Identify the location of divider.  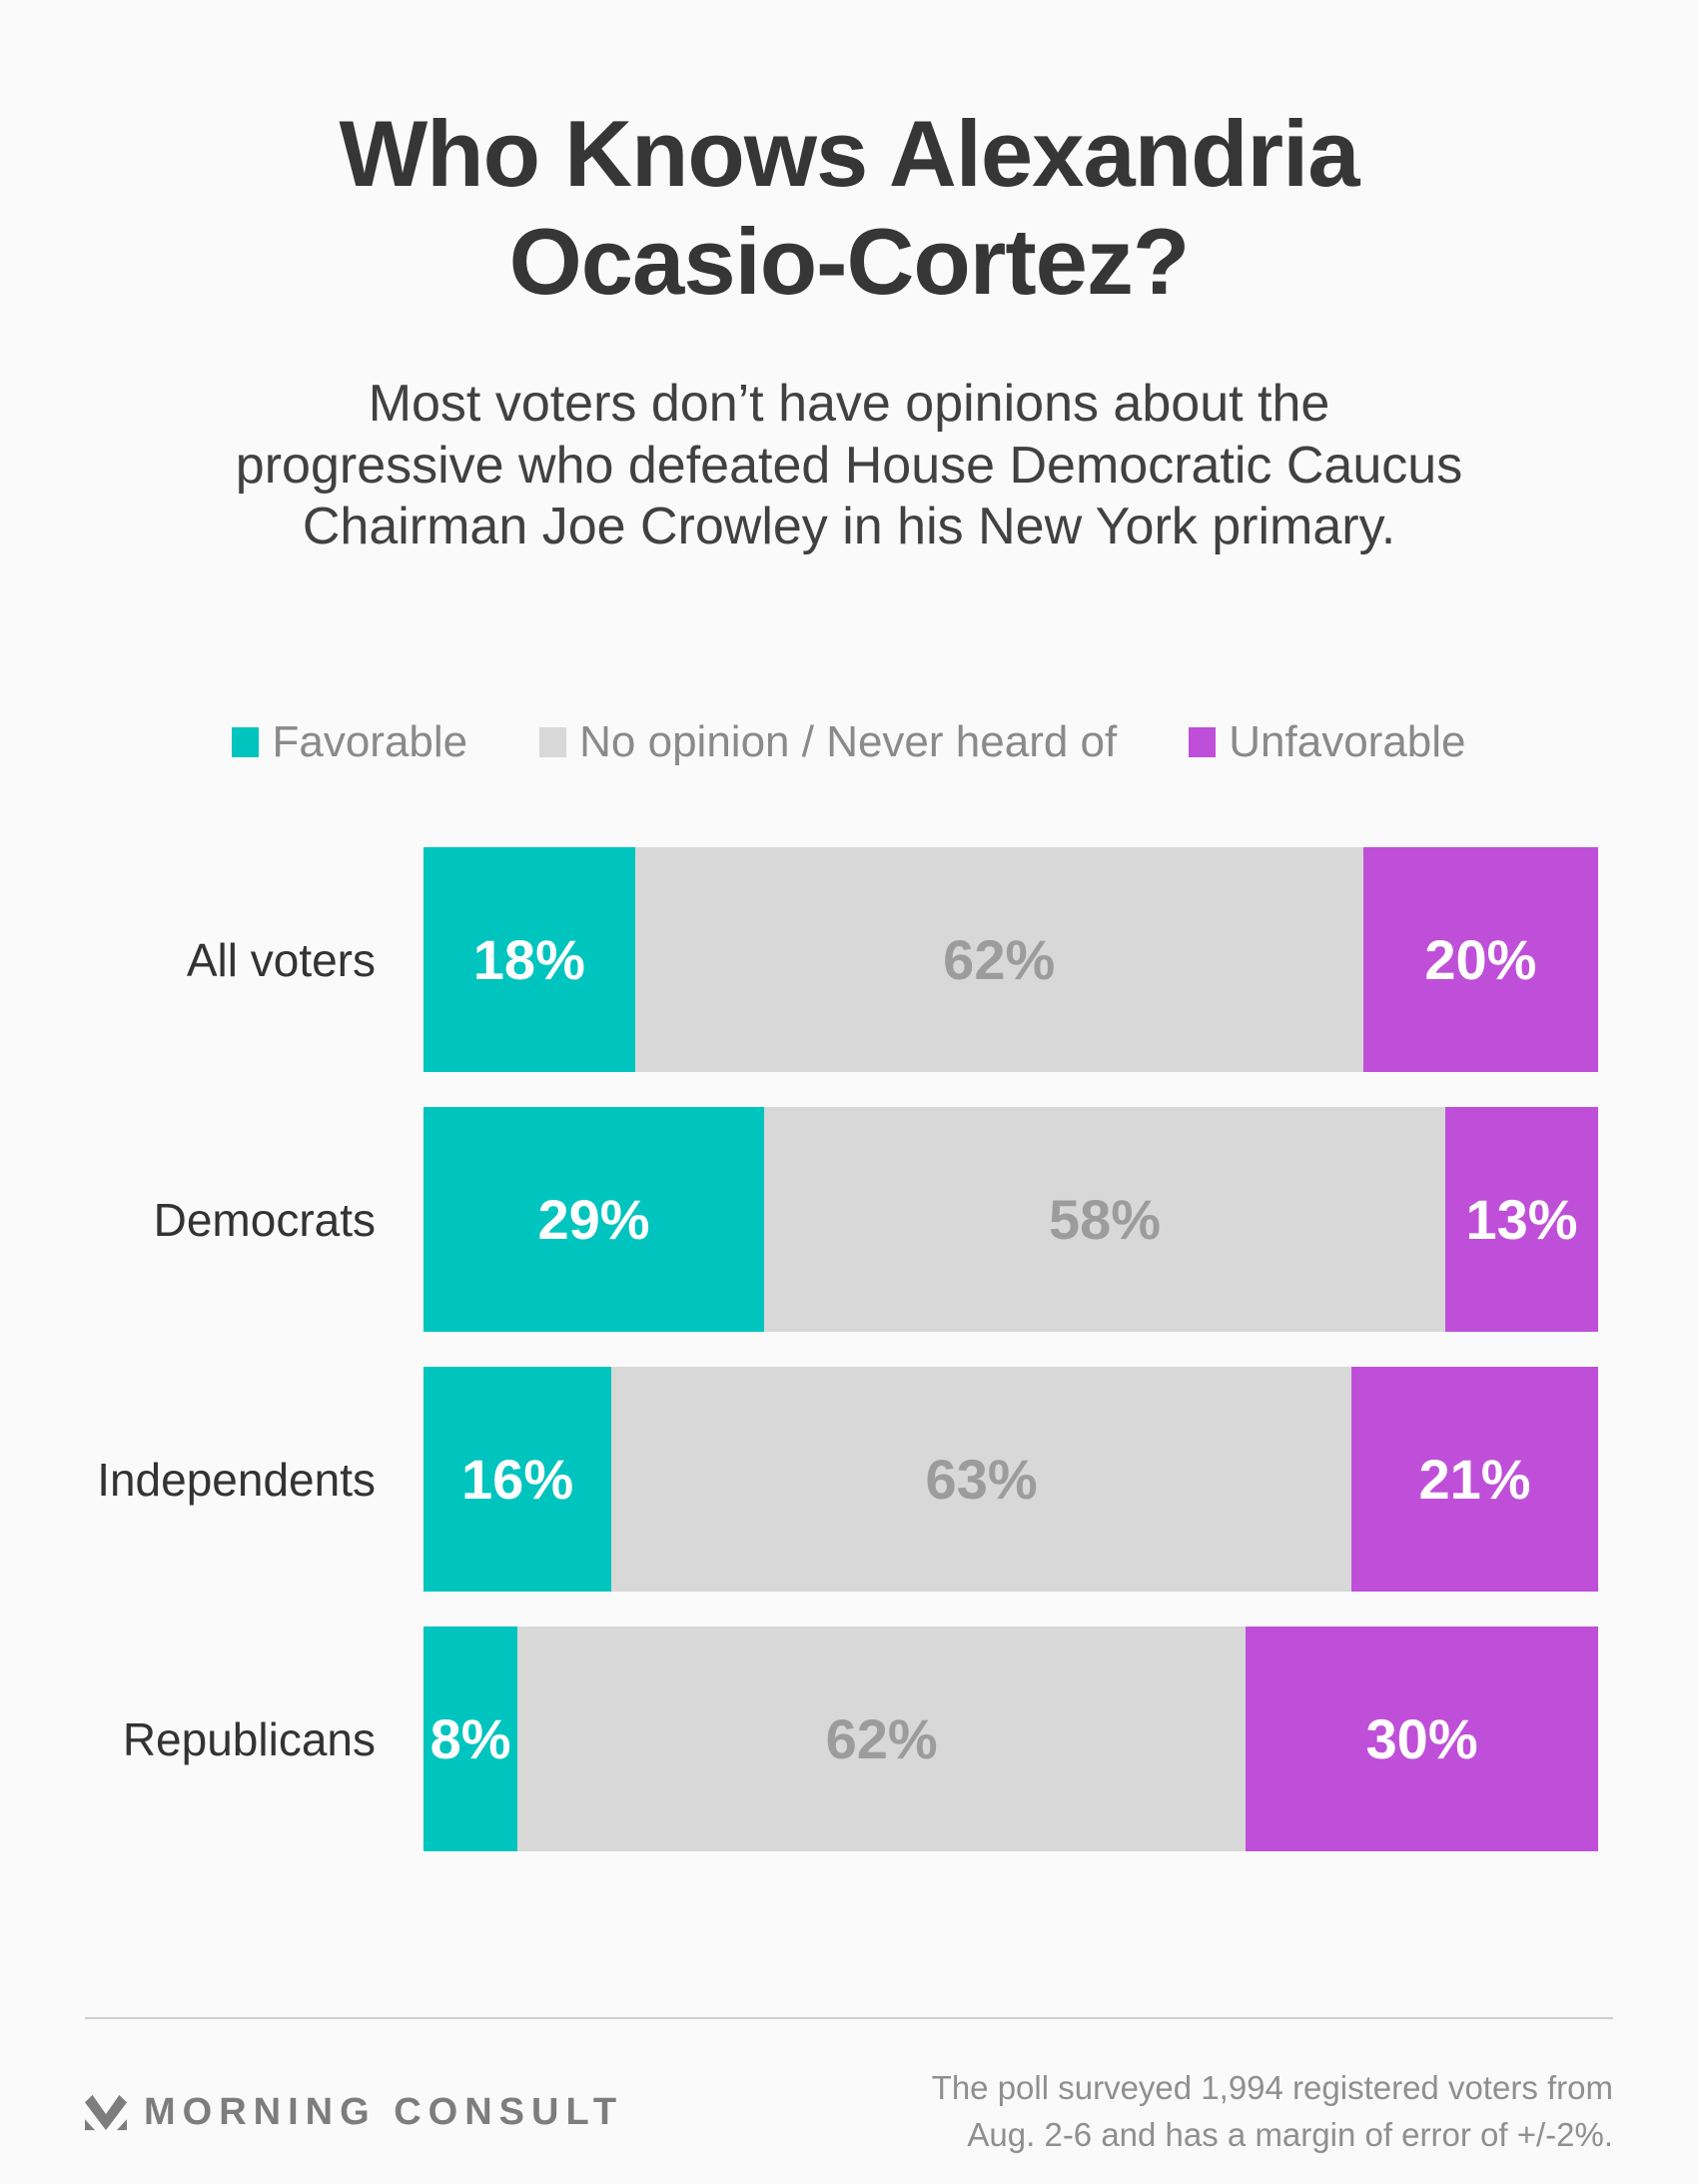
(849, 2018).